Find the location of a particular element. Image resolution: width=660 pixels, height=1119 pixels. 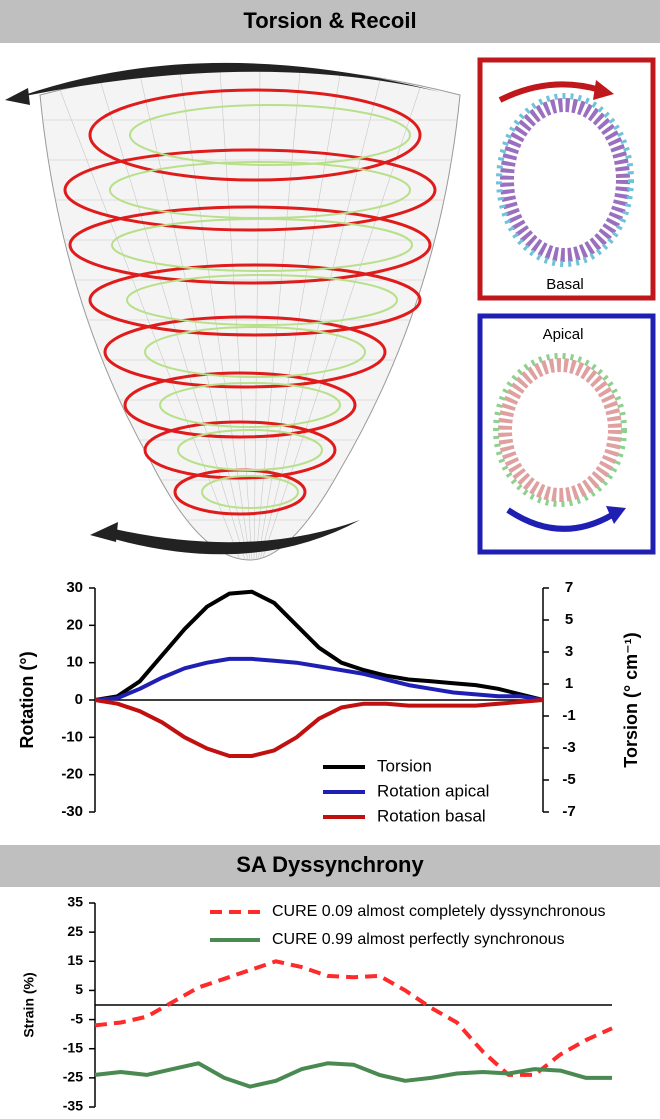

y-tick-label: 30 is located at coordinates (74, 587).